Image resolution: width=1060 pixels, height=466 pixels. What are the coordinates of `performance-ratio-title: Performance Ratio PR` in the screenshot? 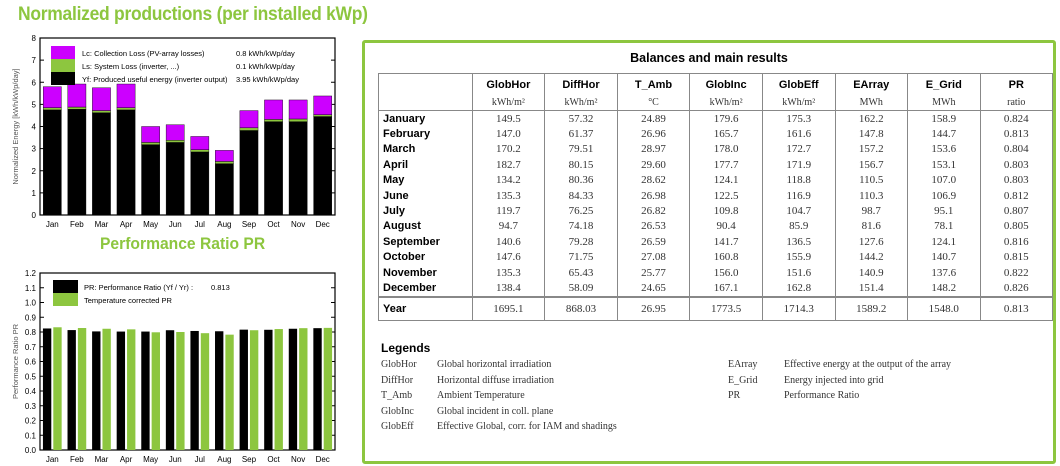 It's located at (183, 243).